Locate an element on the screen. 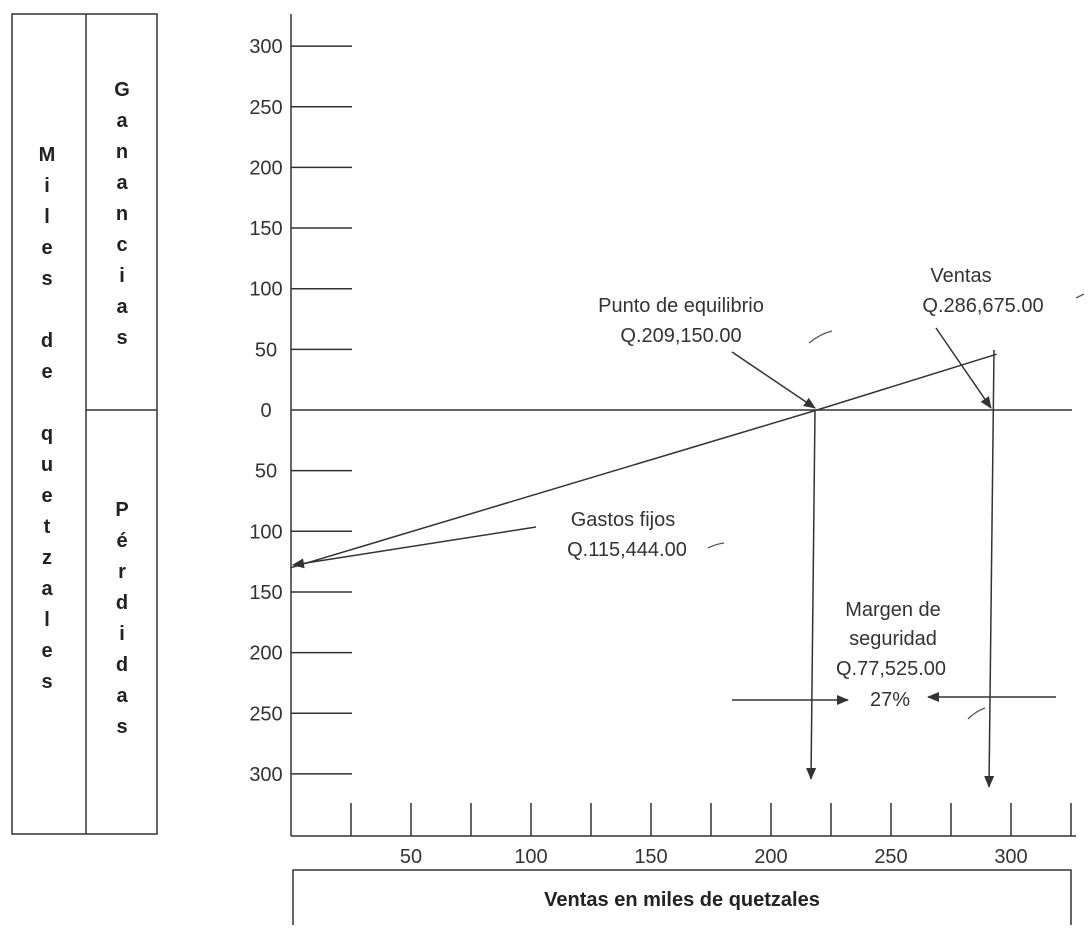  y-axis-label-letter: q is located at coordinates (47, 434).